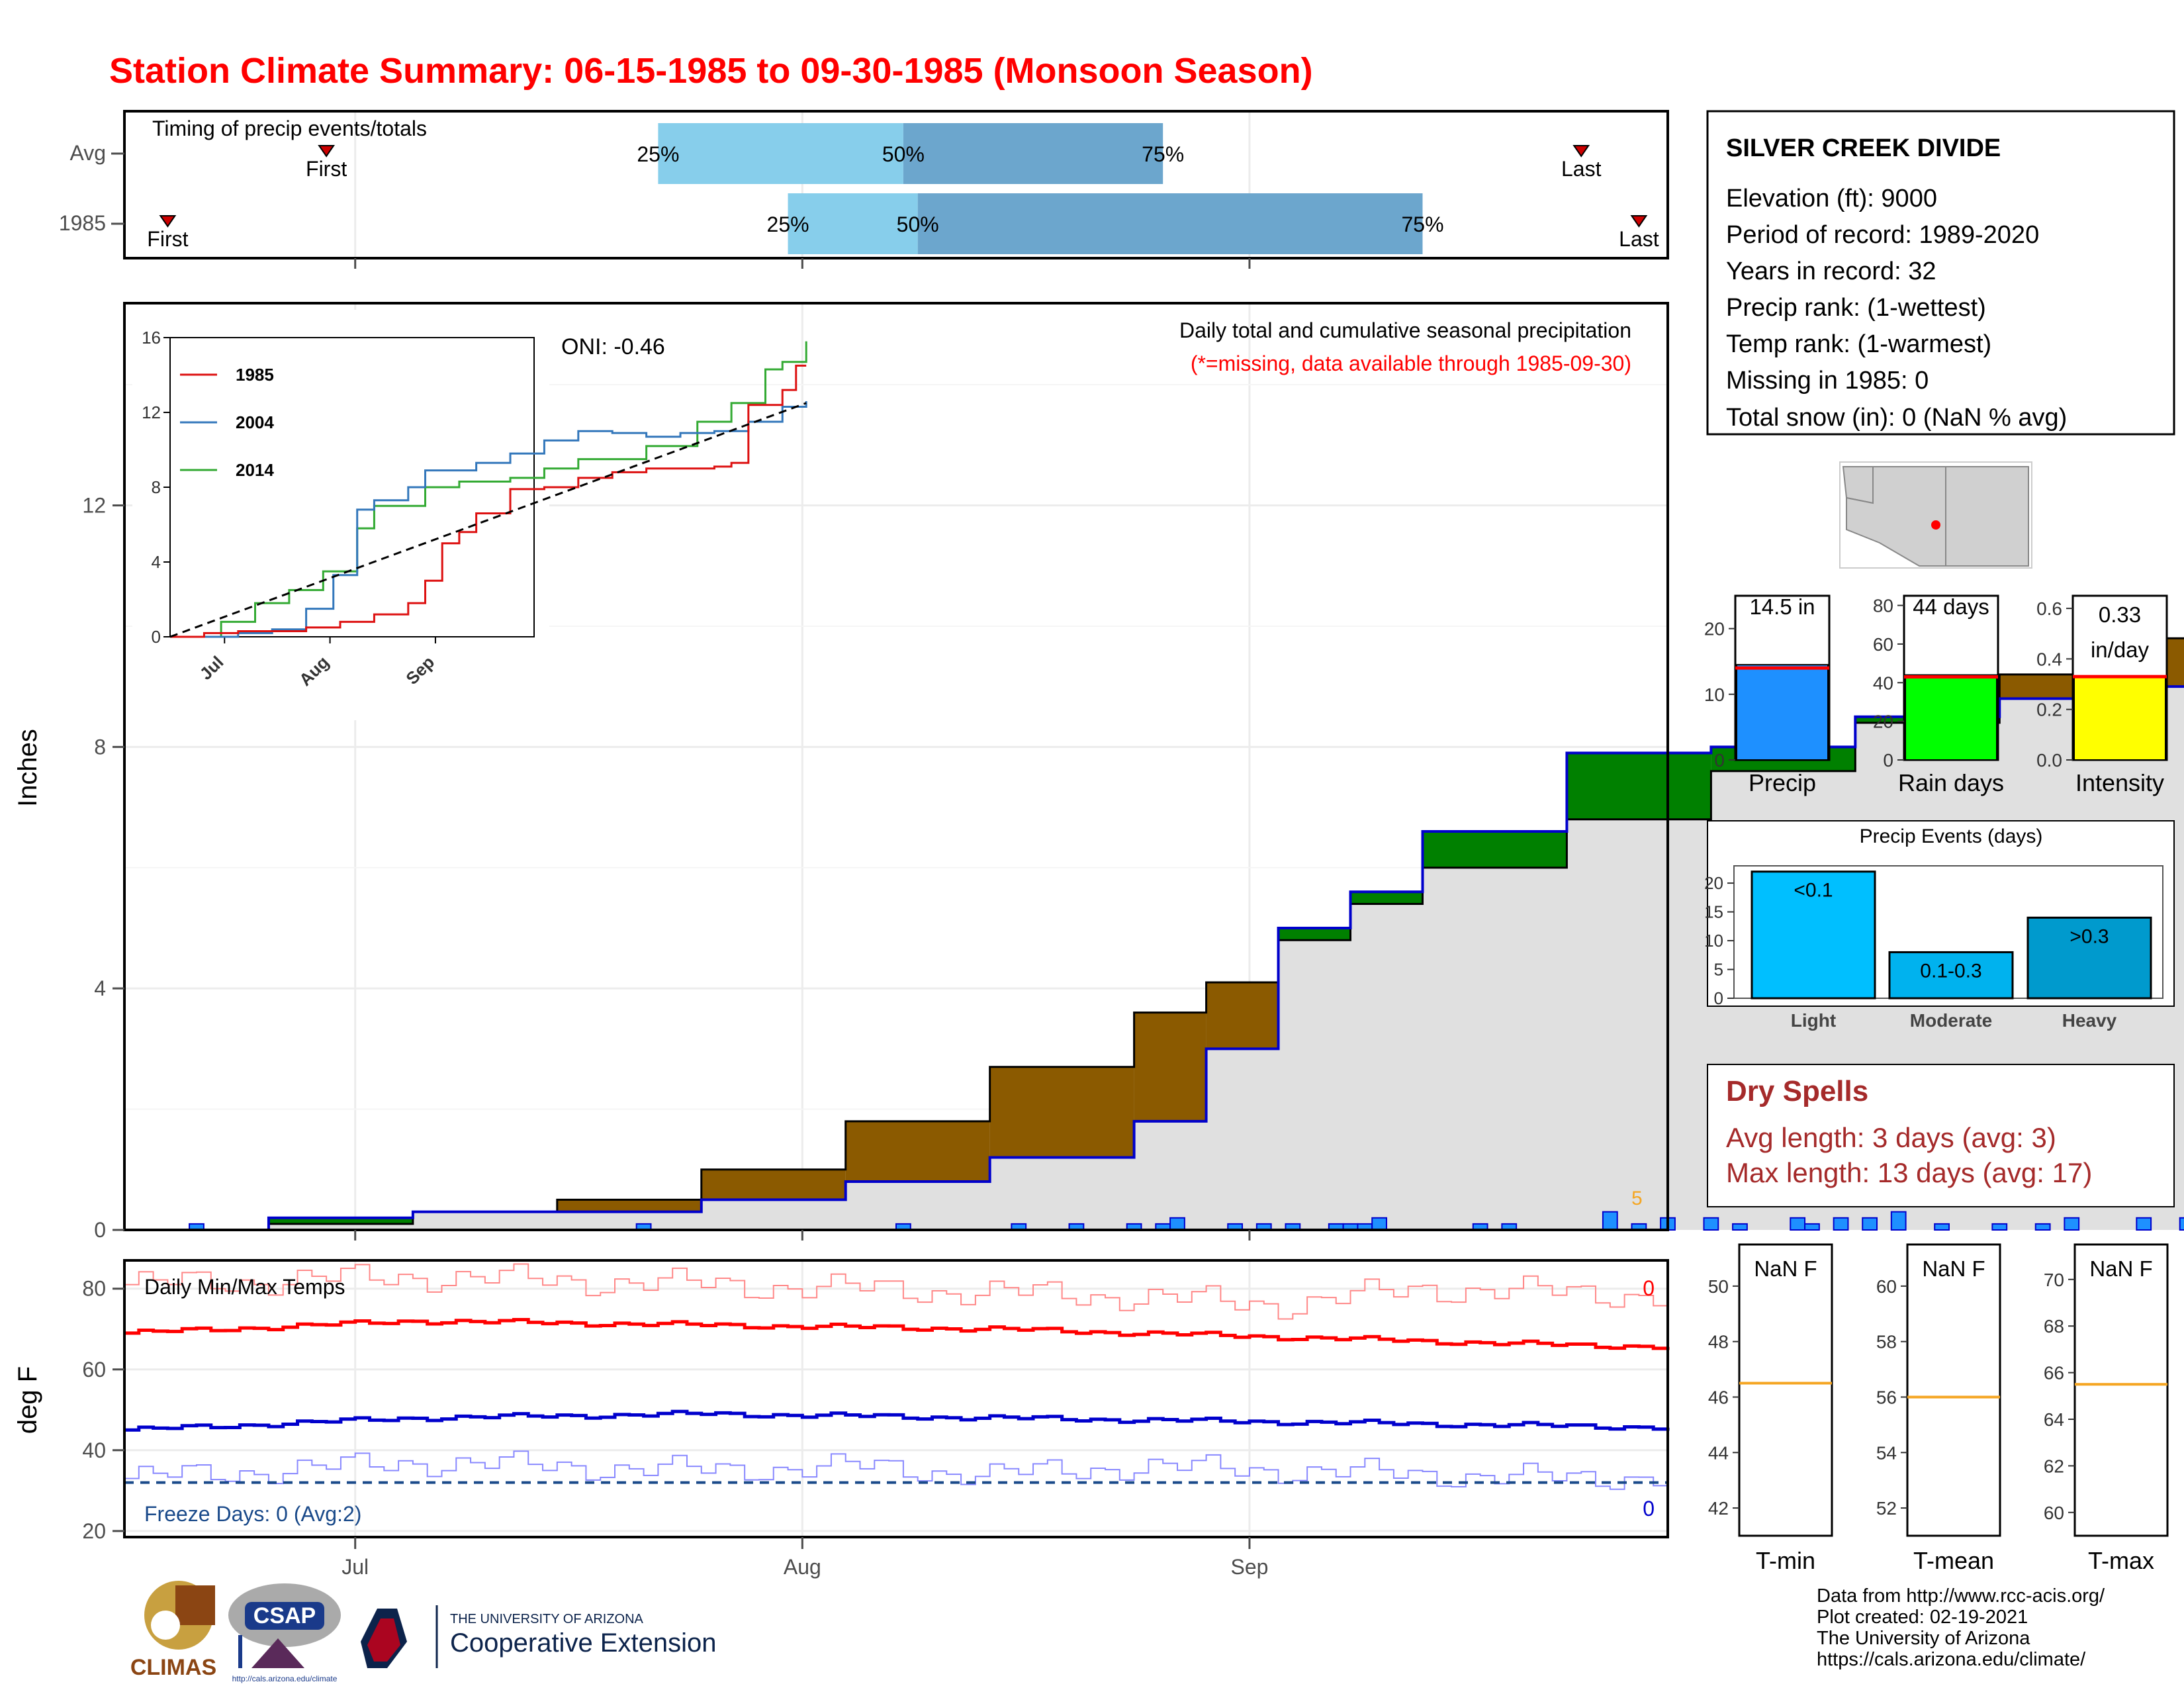 This screenshot has width=2184, height=1688. What do you see at coordinates (1951, 606) in the screenshot?
I see `summary-bar-value: 44 days` at bounding box center [1951, 606].